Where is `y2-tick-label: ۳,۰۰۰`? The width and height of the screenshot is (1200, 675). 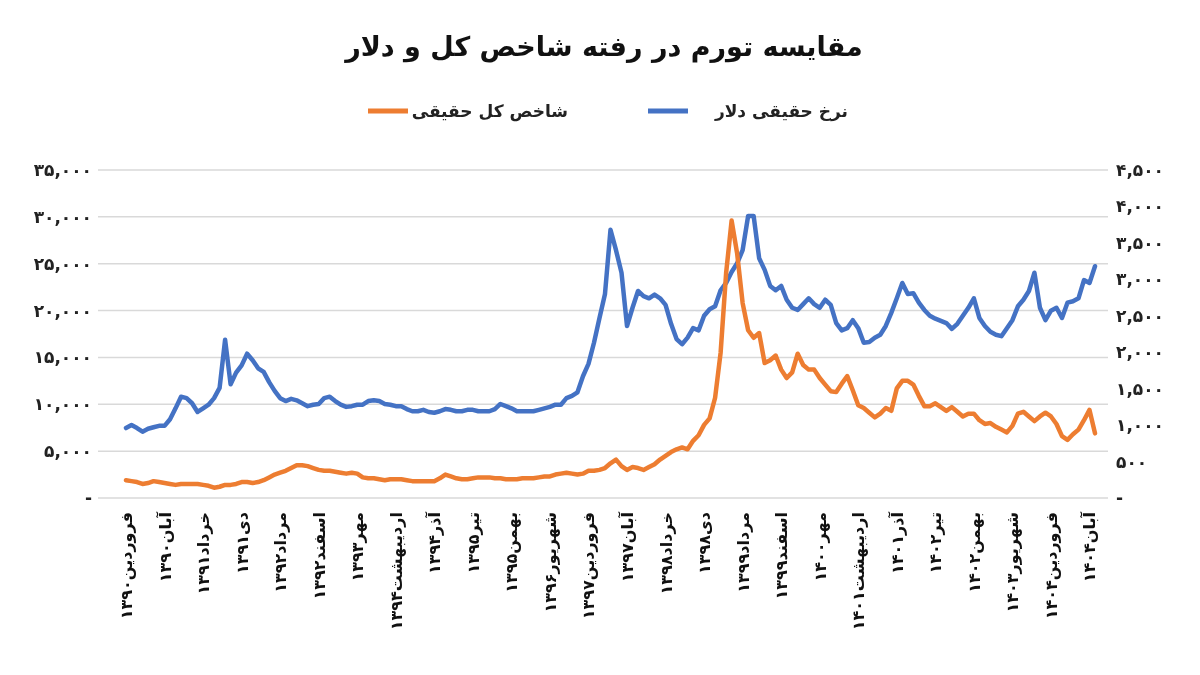 y2-tick-label: ۳,۰۰۰ is located at coordinates (1140, 279).